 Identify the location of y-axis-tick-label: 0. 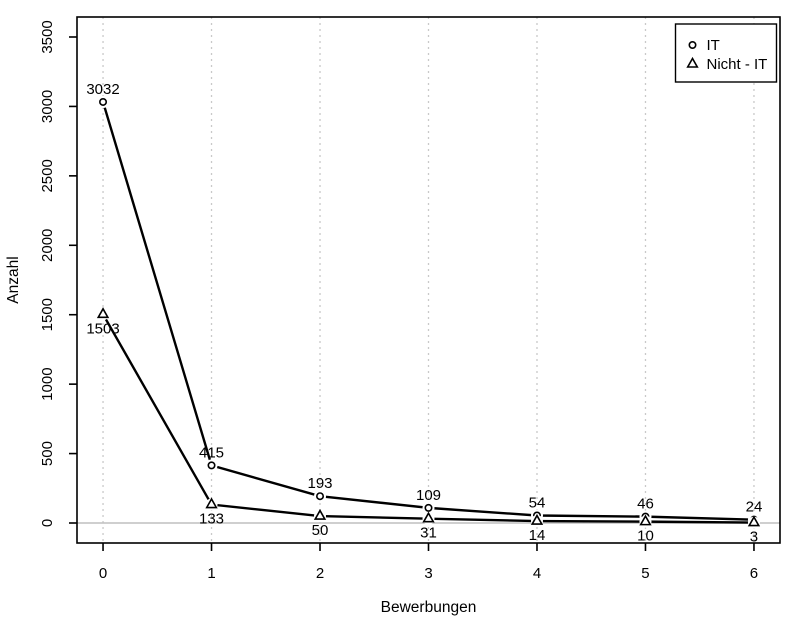
(47, 523).